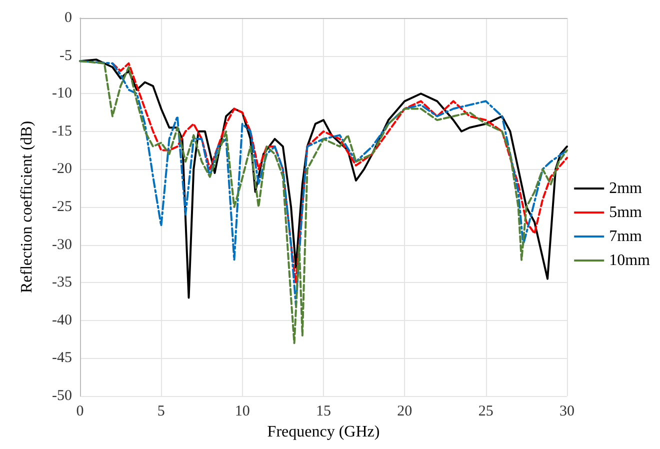 This screenshot has height=449, width=660. Describe the element at coordinates (62, 282) in the screenshot. I see `y-tick-label: -35` at that location.